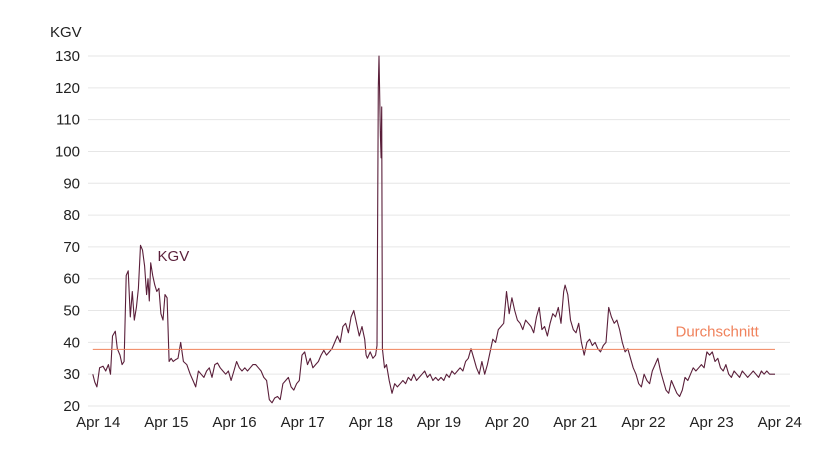 Image resolution: width=840 pixels, height=456 pixels. I want to click on y-tick-label: 70, so click(71, 247).